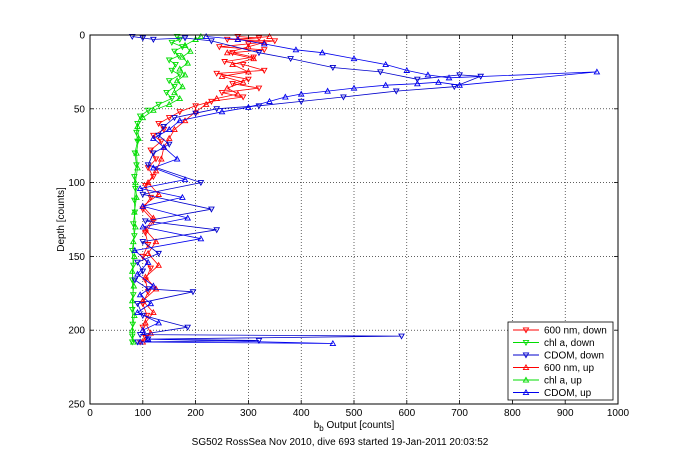 The width and height of the screenshot is (681, 454). I want to click on legend-item-cdom-up: CDOM, up, so click(552, 393).